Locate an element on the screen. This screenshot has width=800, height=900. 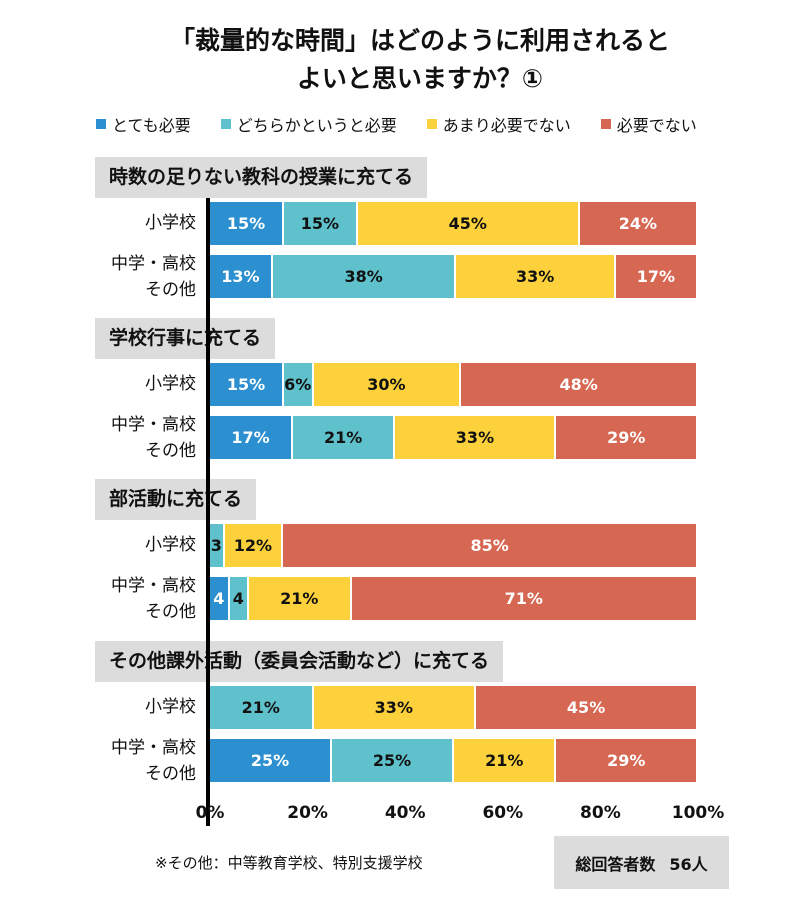
total-label: 総回答者数 is located at coordinates (615, 864).